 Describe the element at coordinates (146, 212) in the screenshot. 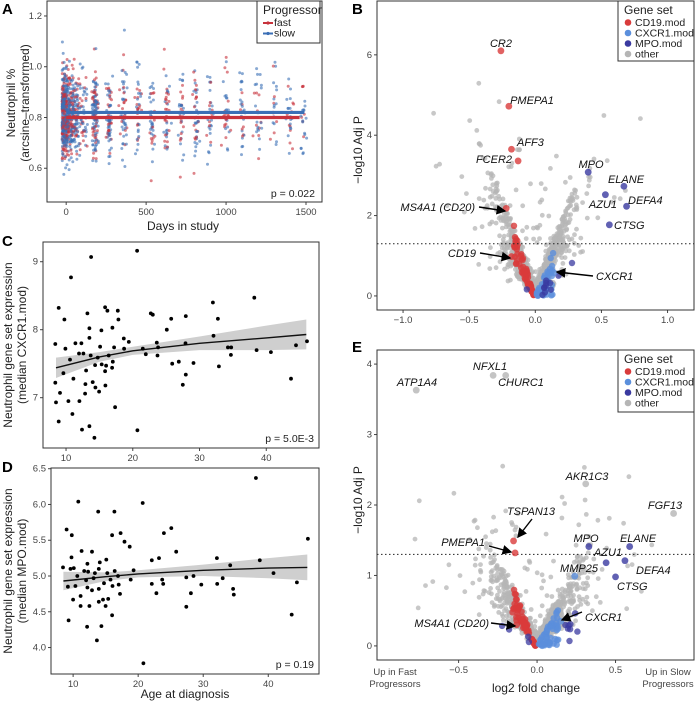

I see `x-tick-label: 500` at that location.